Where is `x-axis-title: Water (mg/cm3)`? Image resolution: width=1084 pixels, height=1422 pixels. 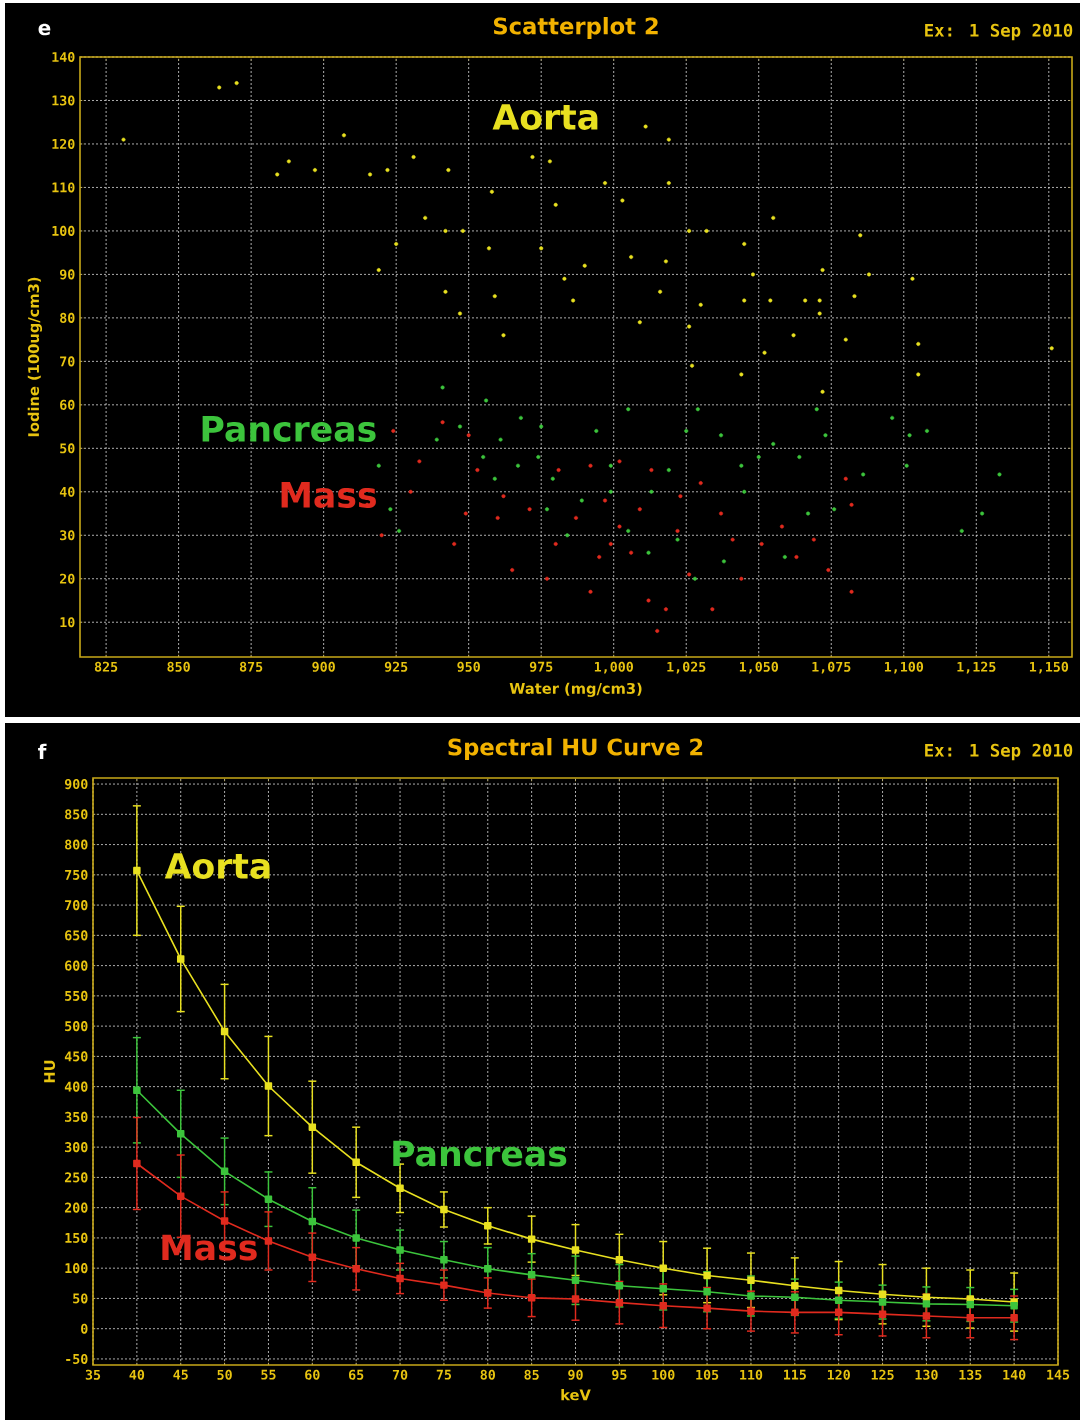
x-axis-title: Water (mg/cm3) is located at coordinates (575, 689).